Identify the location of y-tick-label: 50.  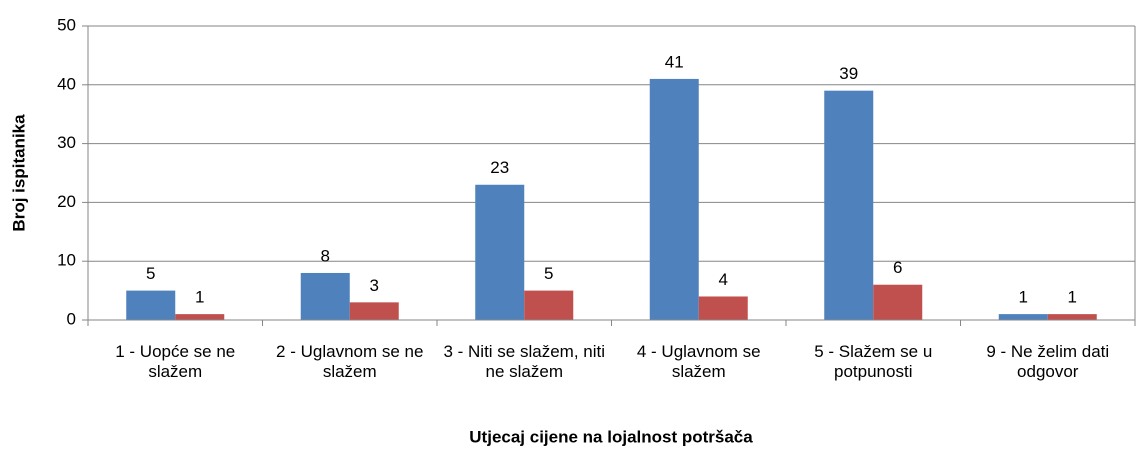
(66, 24).